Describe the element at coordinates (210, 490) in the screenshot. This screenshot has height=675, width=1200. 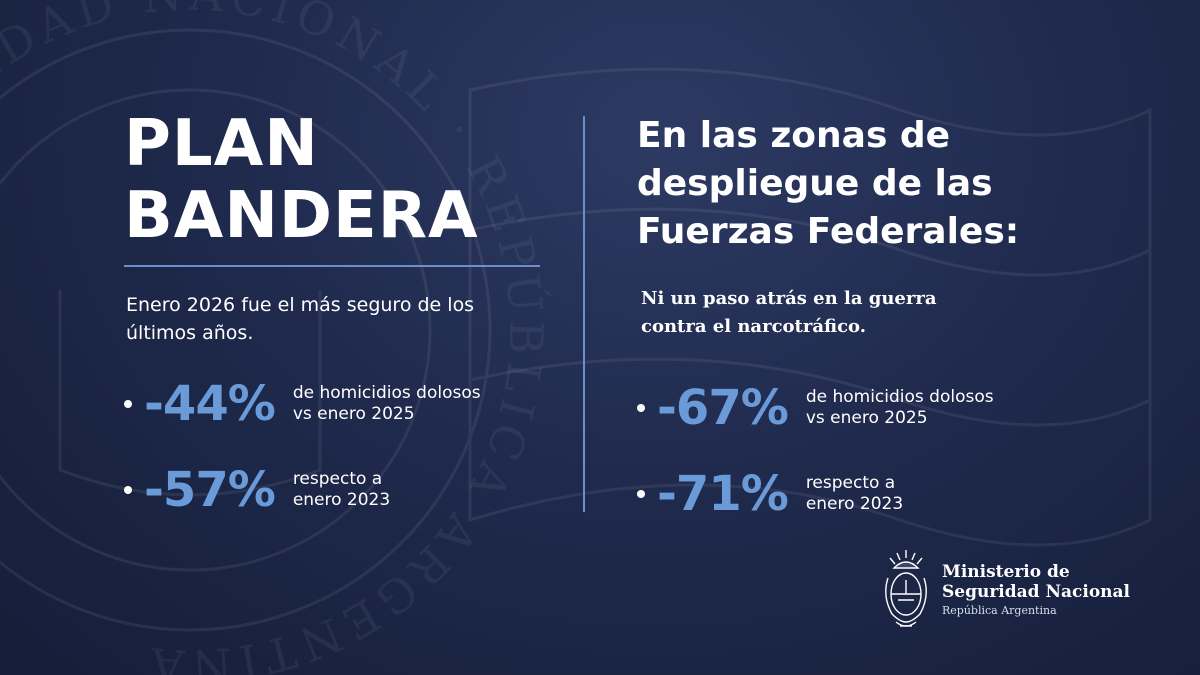
I see `stat-value: -57%` at that location.